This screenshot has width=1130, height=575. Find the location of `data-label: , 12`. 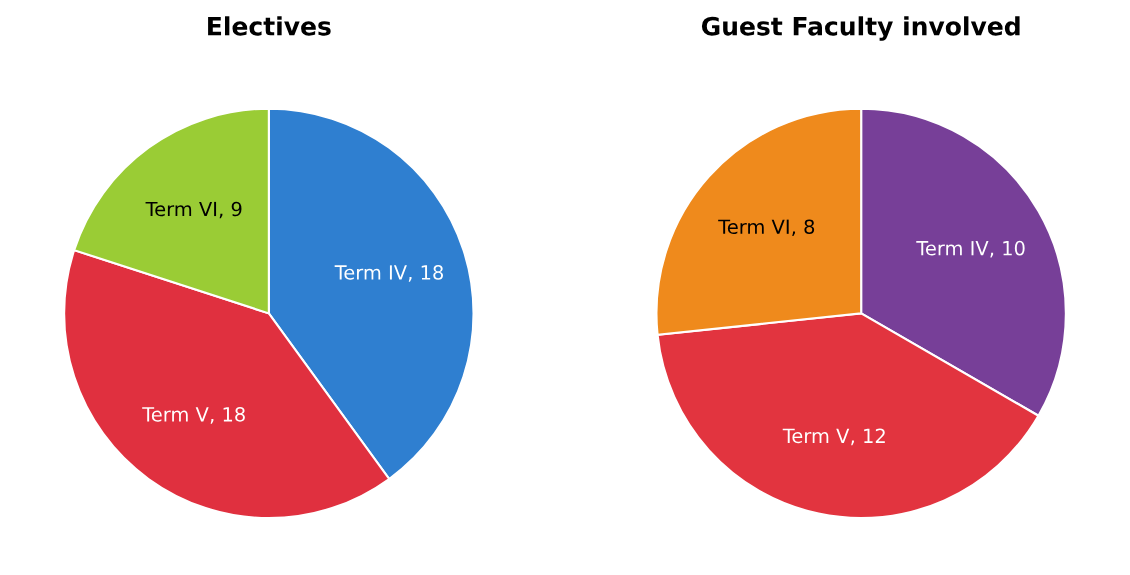

data-label: , 12 is located at coordinates (868, 437).